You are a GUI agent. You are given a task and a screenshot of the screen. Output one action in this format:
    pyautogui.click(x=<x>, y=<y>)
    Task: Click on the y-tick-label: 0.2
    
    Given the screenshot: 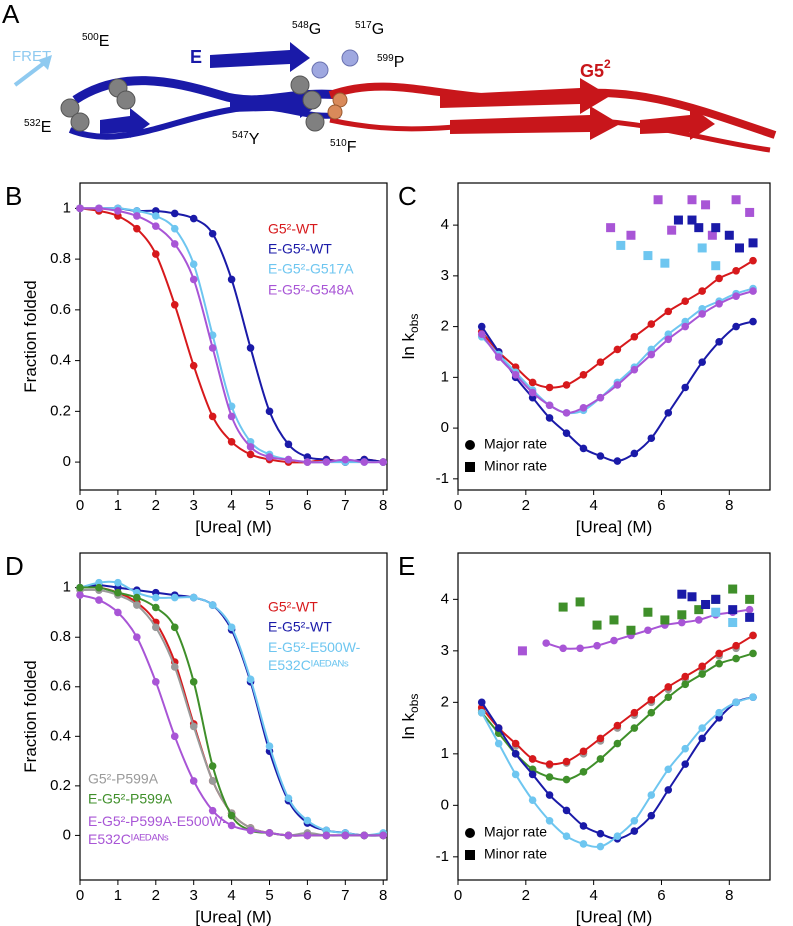 What is the action you would take?
    pyautogui.click(x=60, y=410)
    